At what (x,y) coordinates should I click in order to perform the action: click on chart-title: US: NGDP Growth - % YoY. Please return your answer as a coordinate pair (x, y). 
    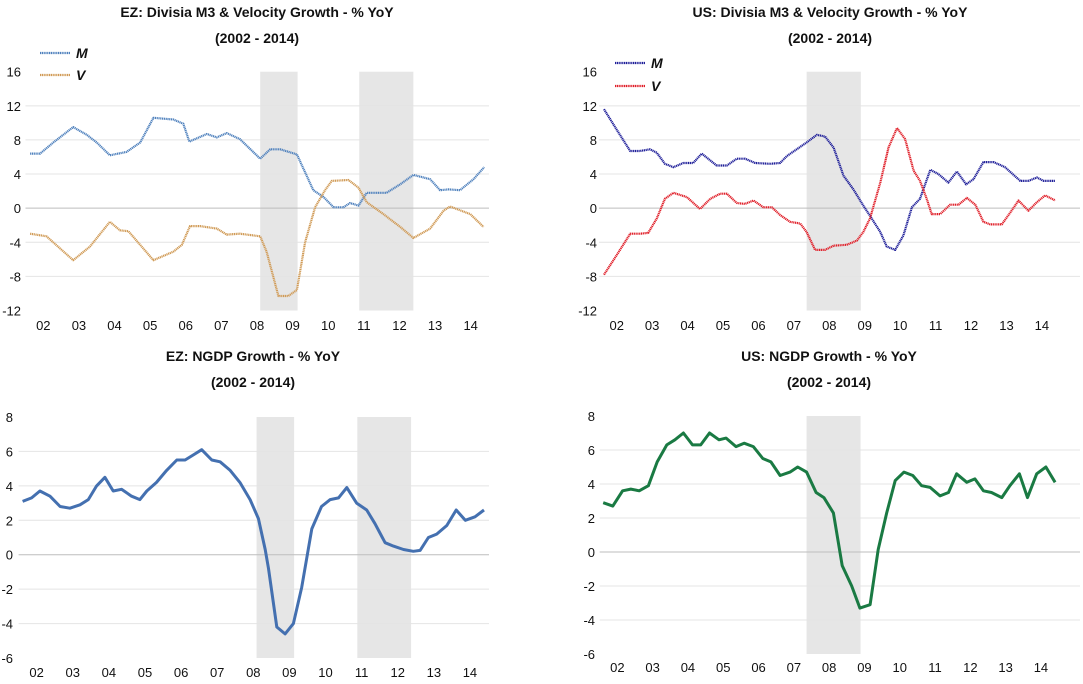
    Looking at the image, I should click on (829, 356).